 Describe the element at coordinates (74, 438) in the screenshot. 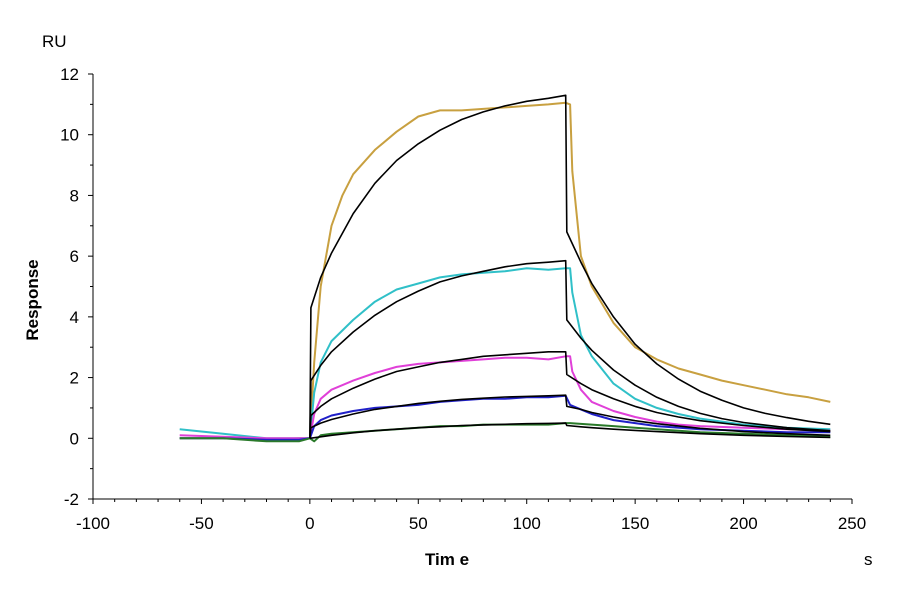

I see `y-tick-label: 0` at that location.